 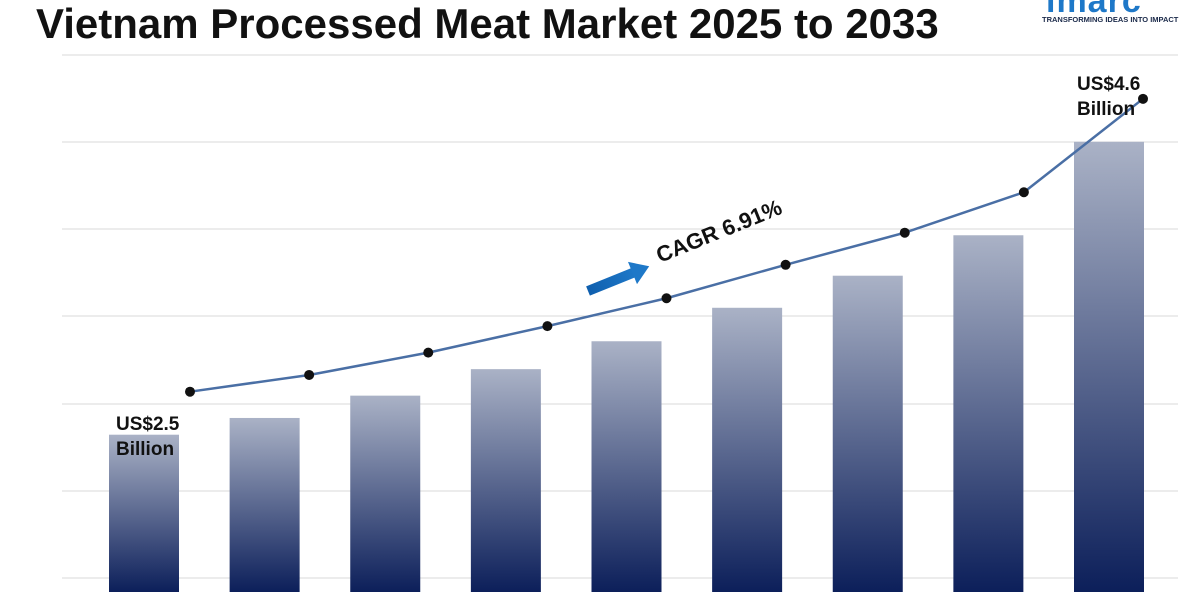 What do you see at coordinates (547, 326) in the screenshot?
I see `trend-point-2028` at bounding box center [547, 326].